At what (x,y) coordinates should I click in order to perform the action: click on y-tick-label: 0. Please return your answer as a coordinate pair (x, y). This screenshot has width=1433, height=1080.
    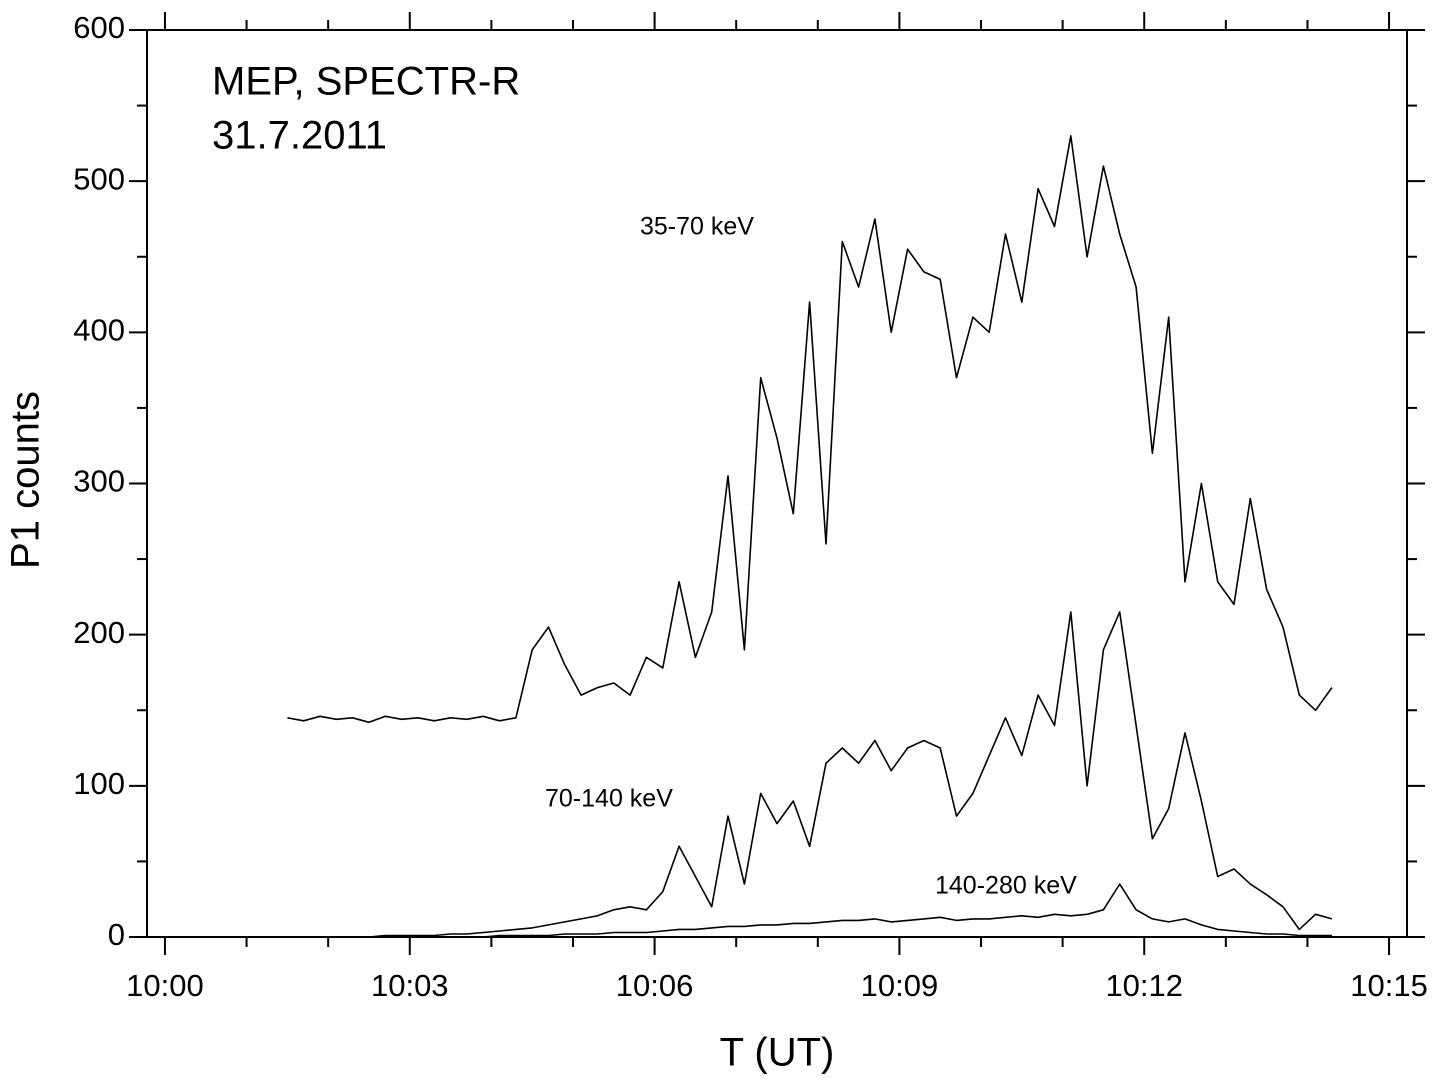
    Looking at the image, I should click on (116, 934).